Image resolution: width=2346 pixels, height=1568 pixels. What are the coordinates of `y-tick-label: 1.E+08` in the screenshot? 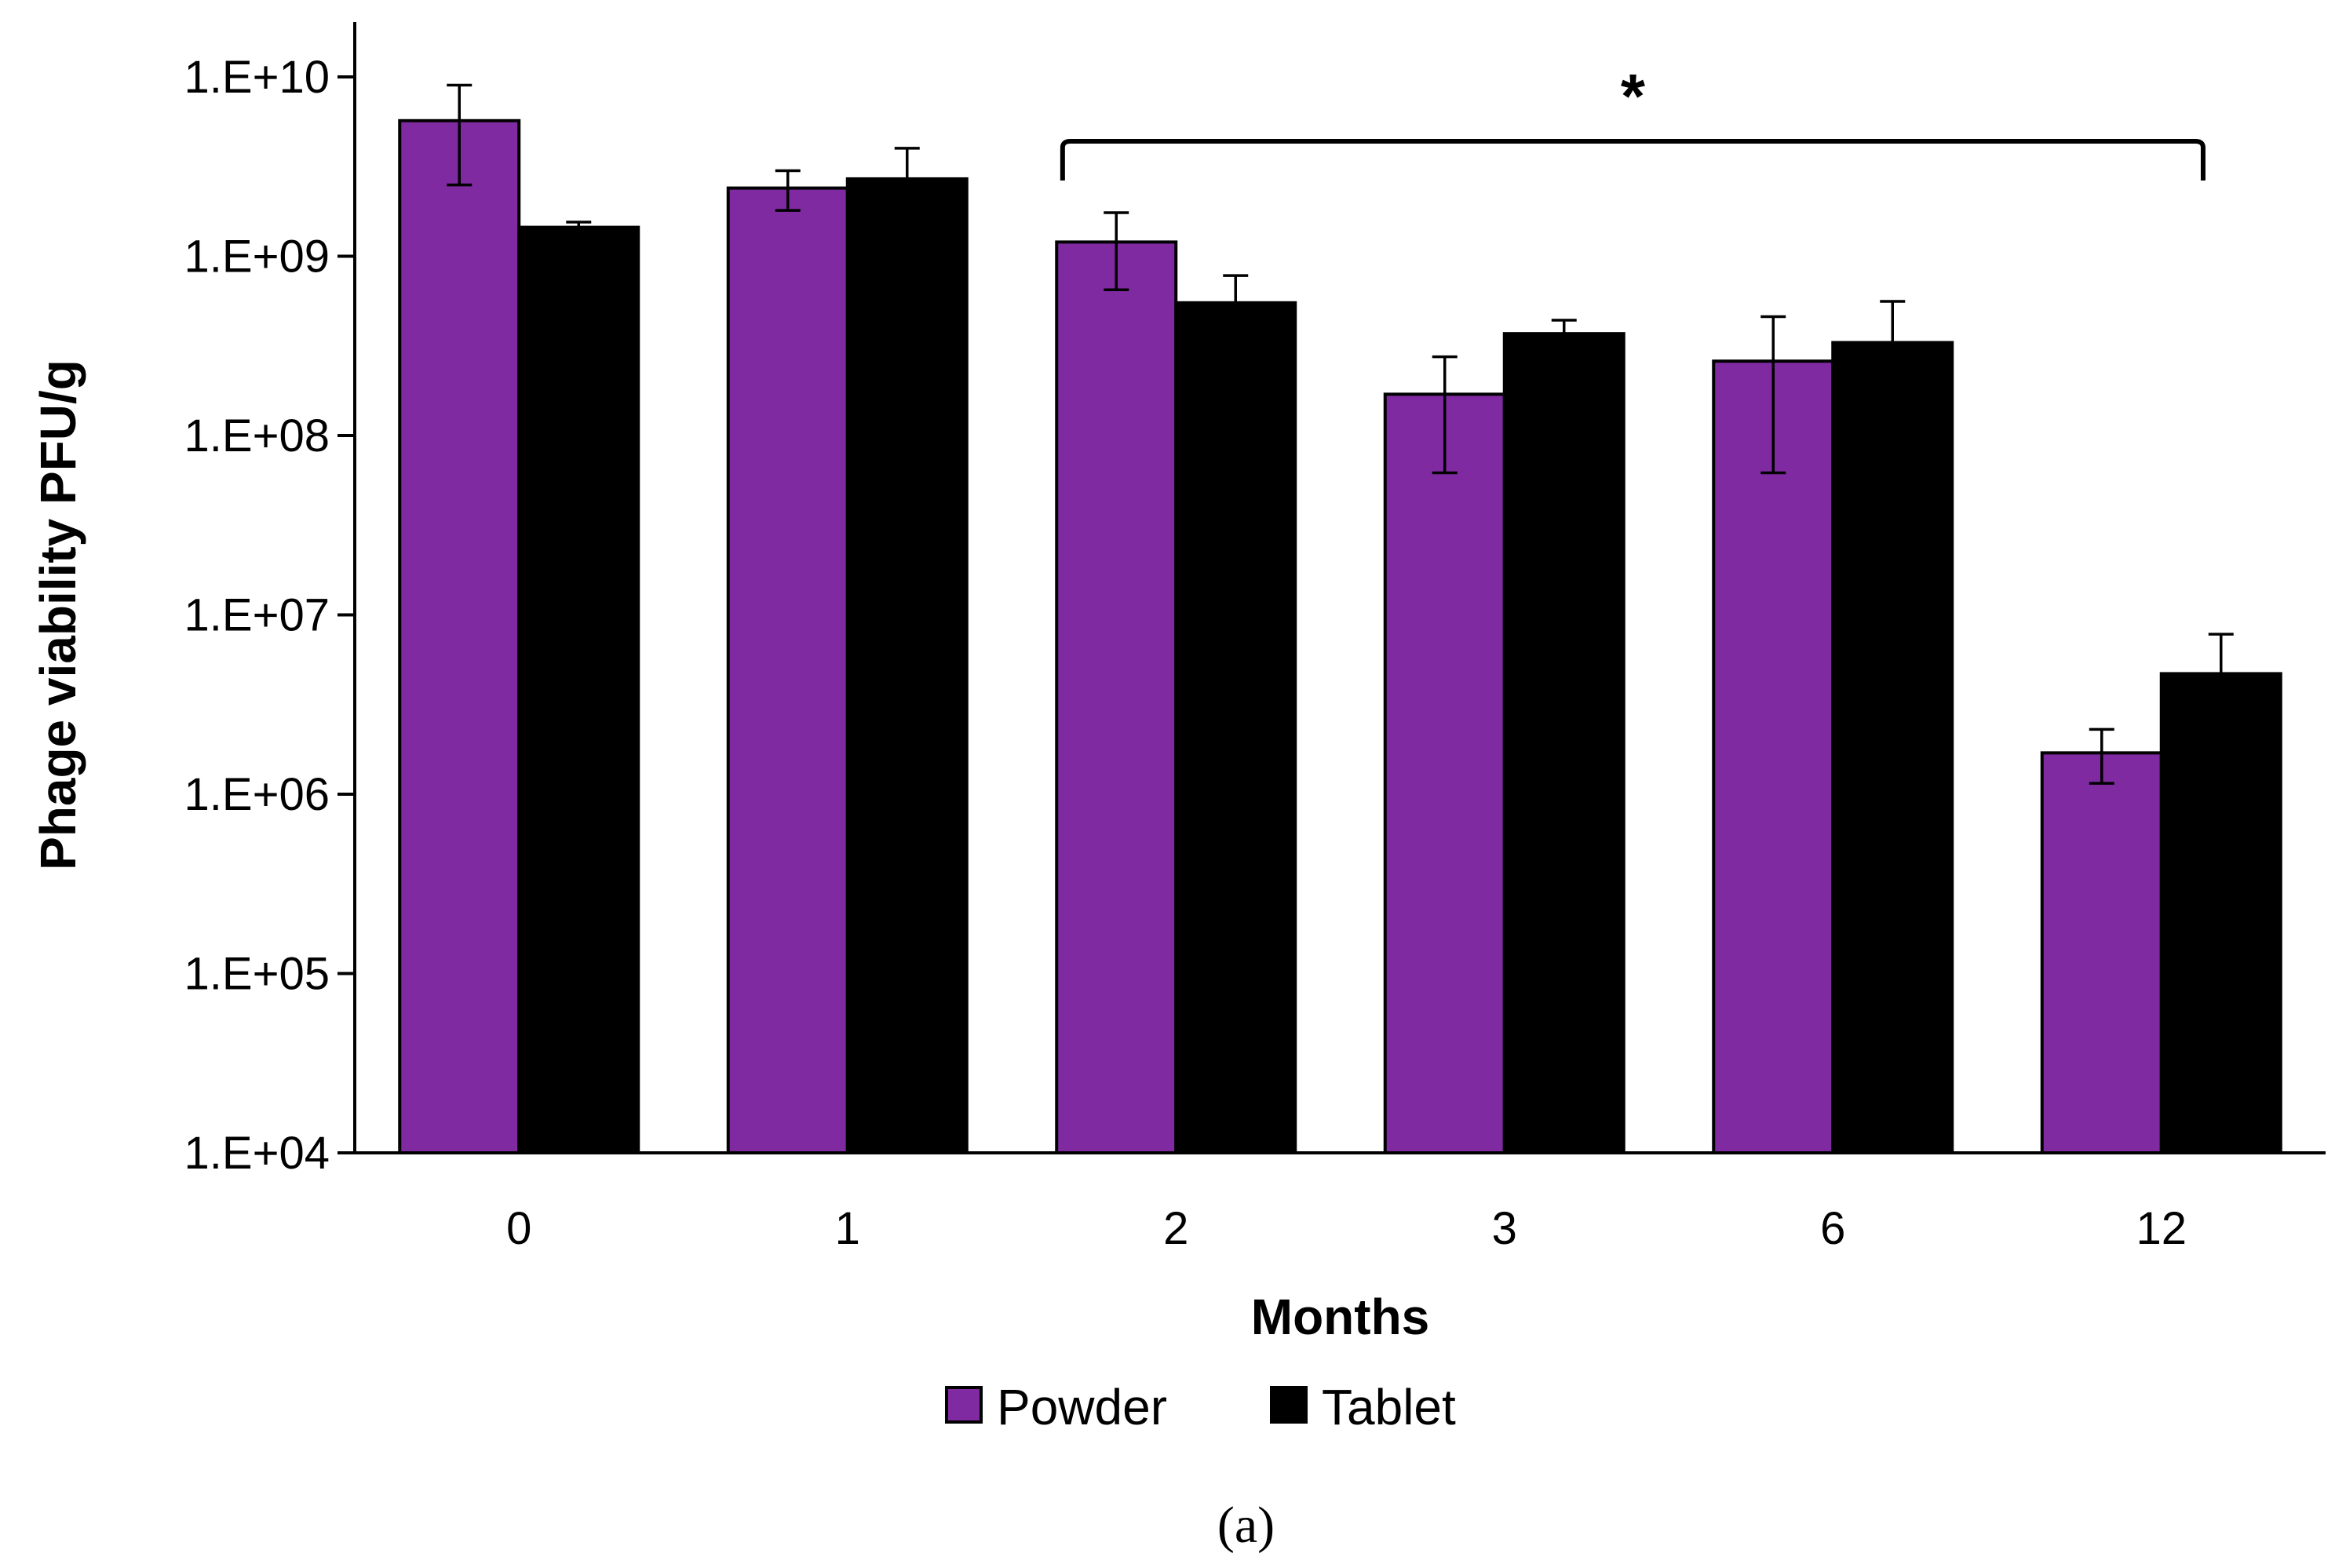 It's located at (257, 435).